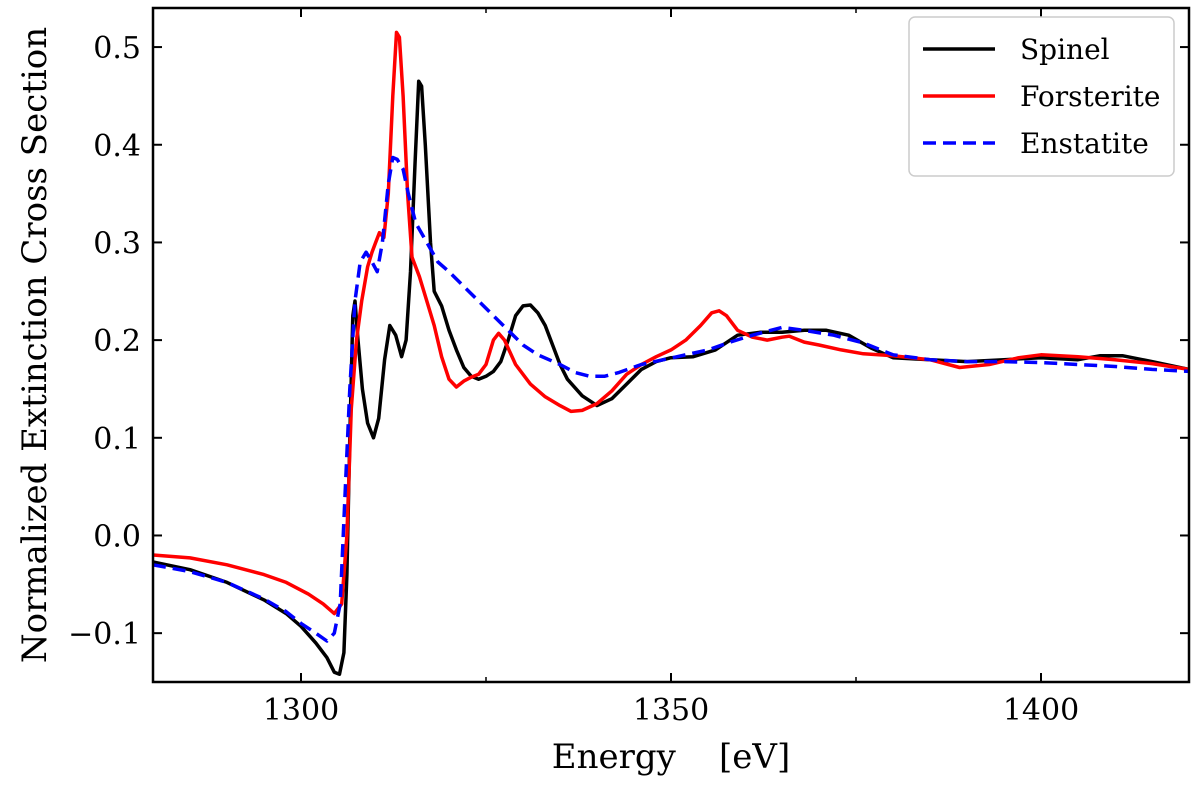 The height and width of the screenshot is (786, 1200). I want to click on y-tick-label: 0.0, so click(117, 536).